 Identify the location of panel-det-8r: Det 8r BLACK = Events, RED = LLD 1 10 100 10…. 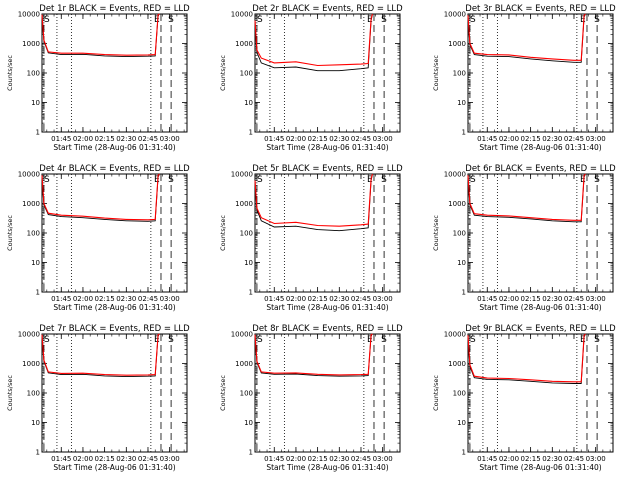
(311, 398).